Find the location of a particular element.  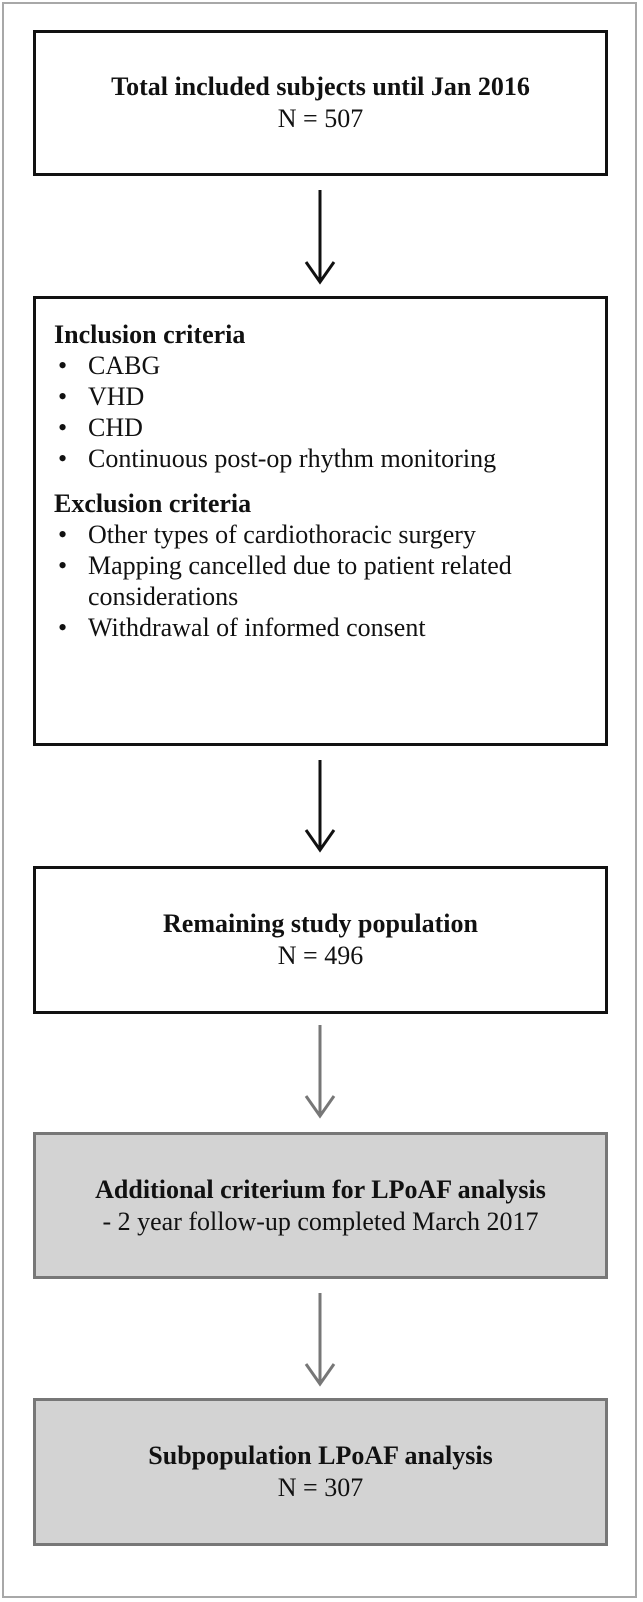

section-title: Inclusion criteria is located at coordinates (150, 334).